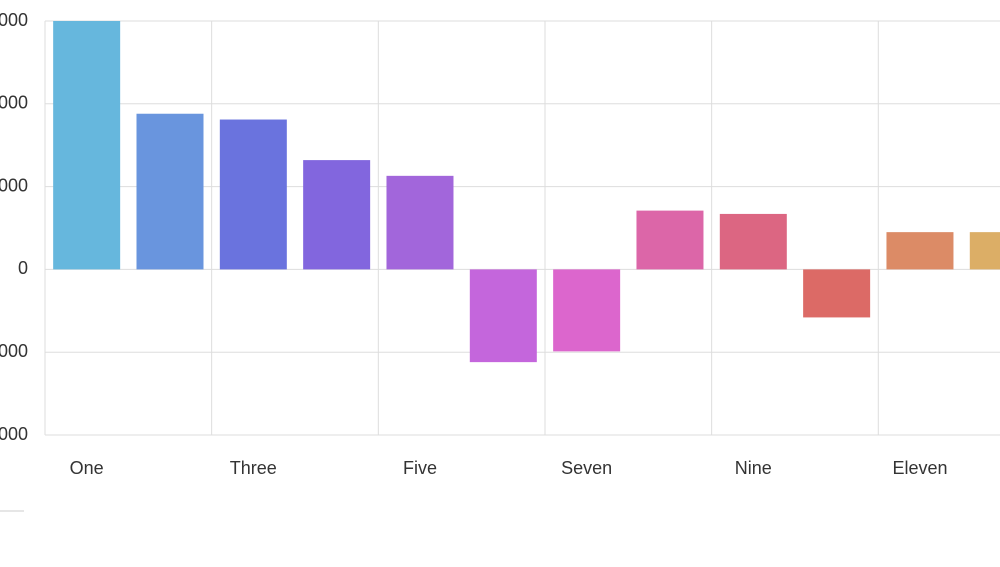  I want to click on x-tick-label: Three, so click(253, 468).